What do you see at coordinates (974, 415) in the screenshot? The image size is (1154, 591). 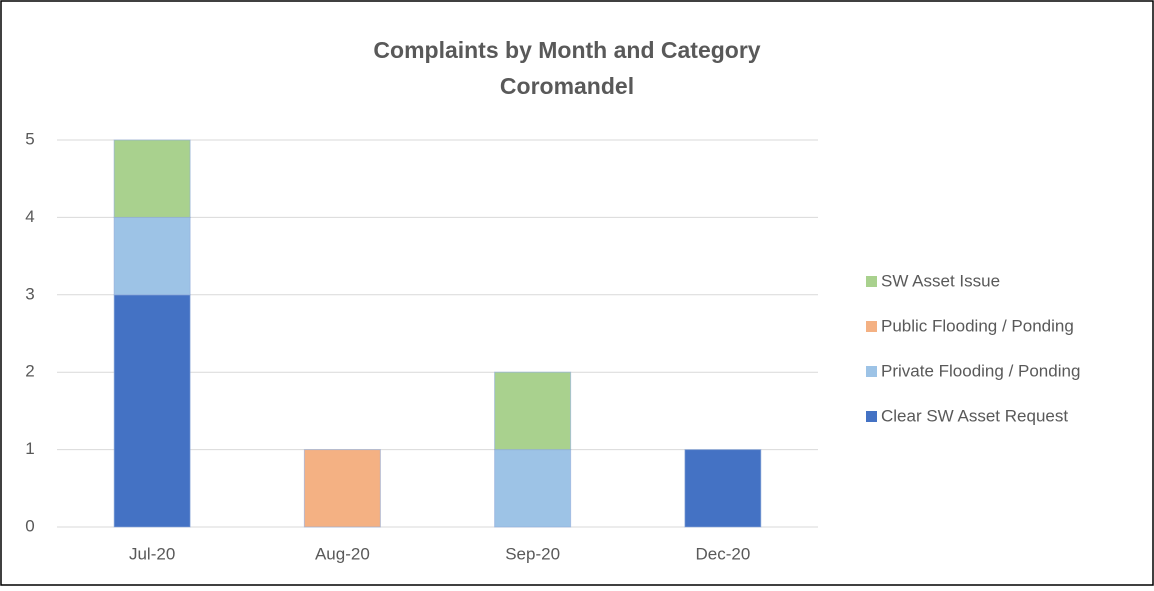 I see `legend-label: Clear SW Asset Request` at bounding box center [974, 415].